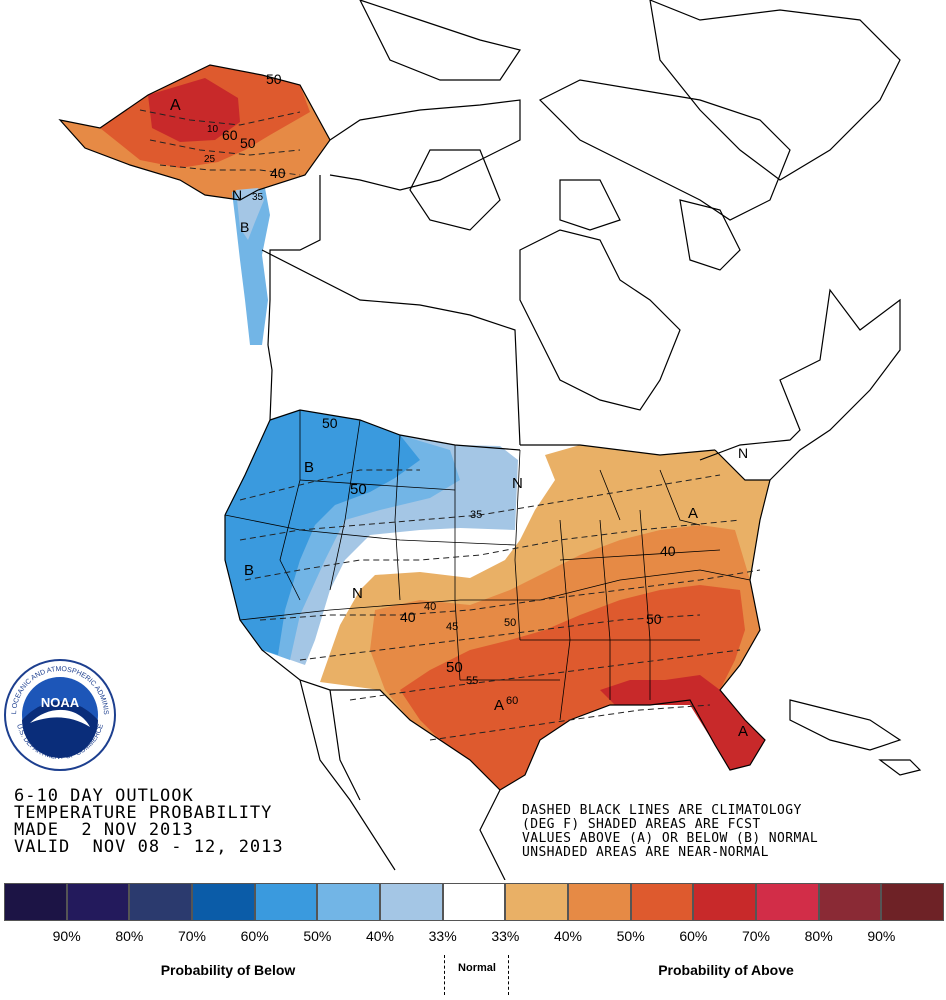 The image size is (946, 1000). What do you see at coordinates (477, 968) in the screenshot?
I see `normal-label: Normal` at bounding box center [477, 968].